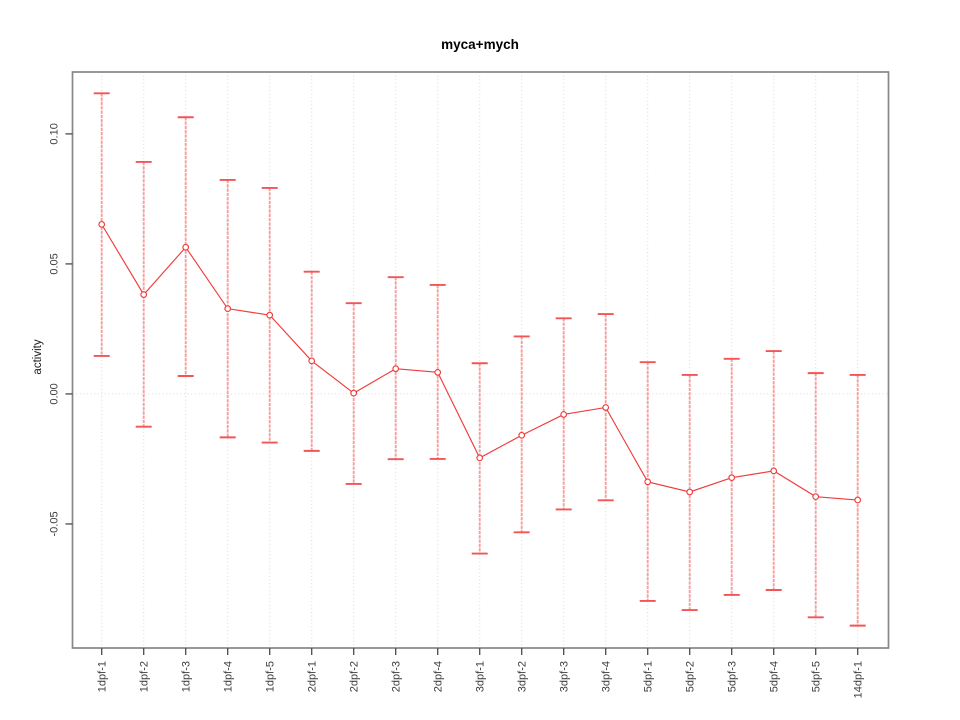  I want to click on x-tick-label: 2dpf-2, so click(355, 676).